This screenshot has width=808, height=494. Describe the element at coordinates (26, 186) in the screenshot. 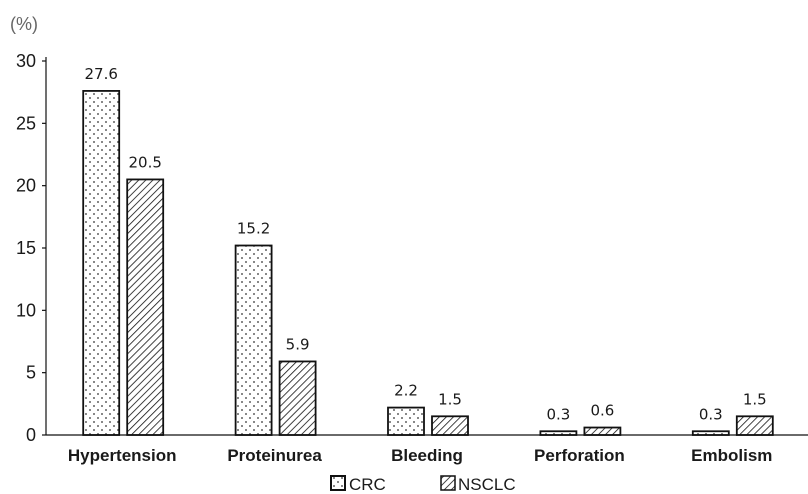

I see `y-tick-label: 20` at that location.